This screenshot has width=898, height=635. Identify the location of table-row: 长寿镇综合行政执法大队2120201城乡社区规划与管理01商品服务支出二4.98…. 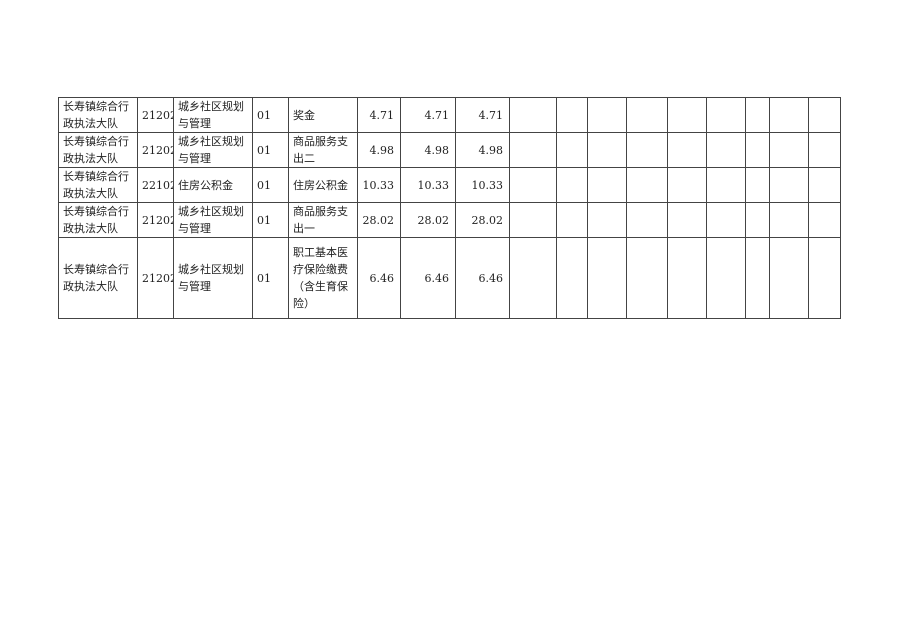
(449, 150).